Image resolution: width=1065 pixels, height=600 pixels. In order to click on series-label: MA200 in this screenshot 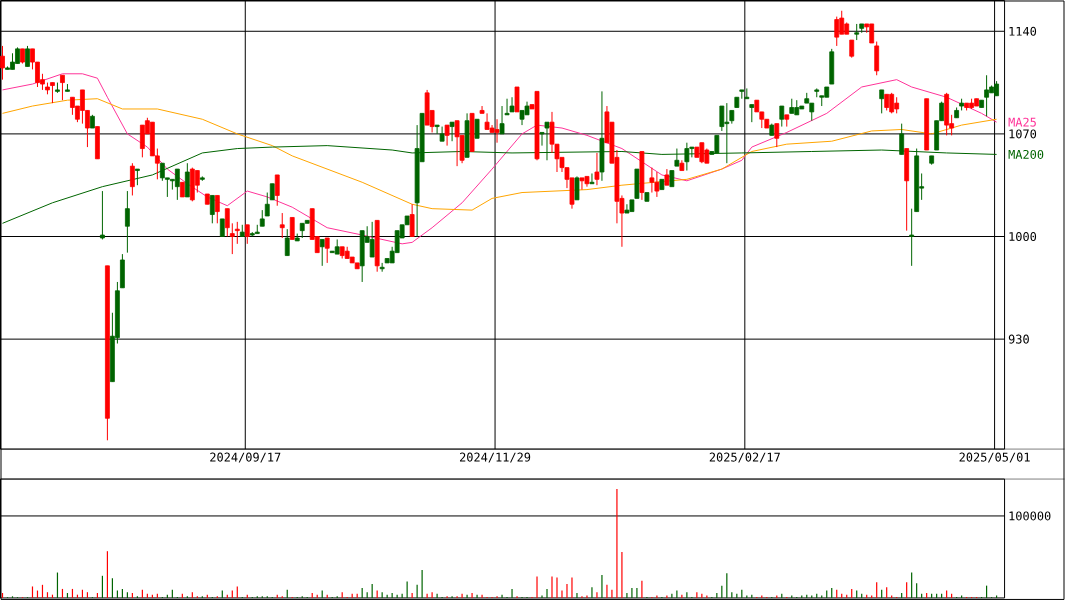, I will do `click(1026, 154)`.